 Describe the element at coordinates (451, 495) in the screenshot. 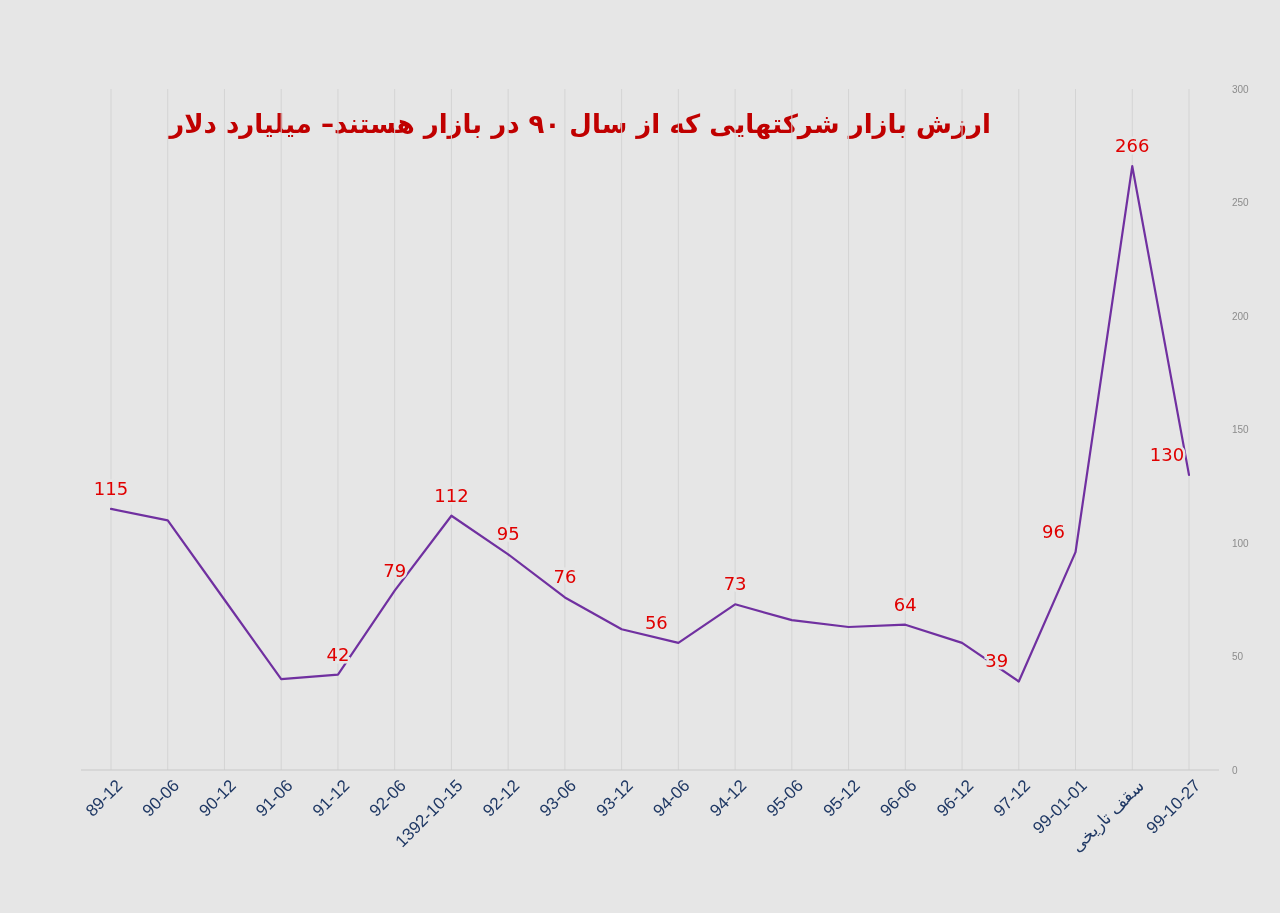

I see `data-label: 112` at that location.